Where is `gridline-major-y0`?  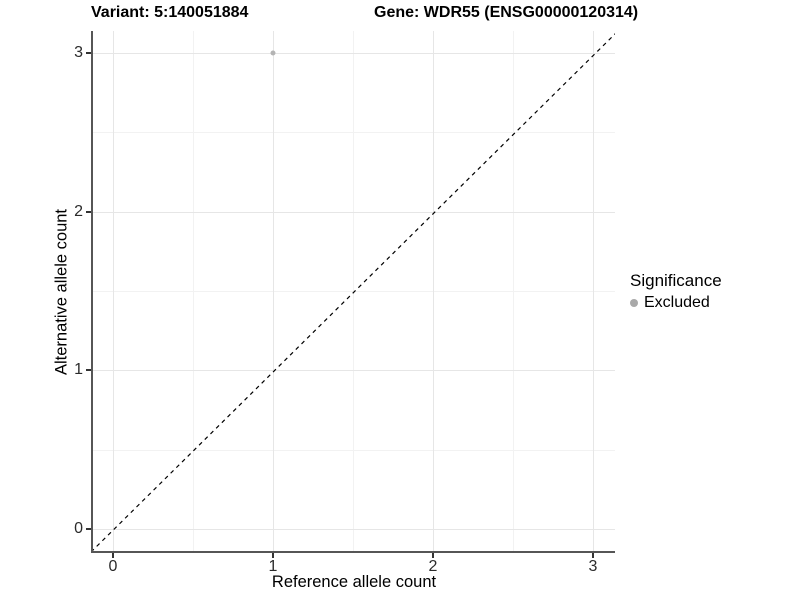
gridline-major-y0 is located at coordinates (354, 529).